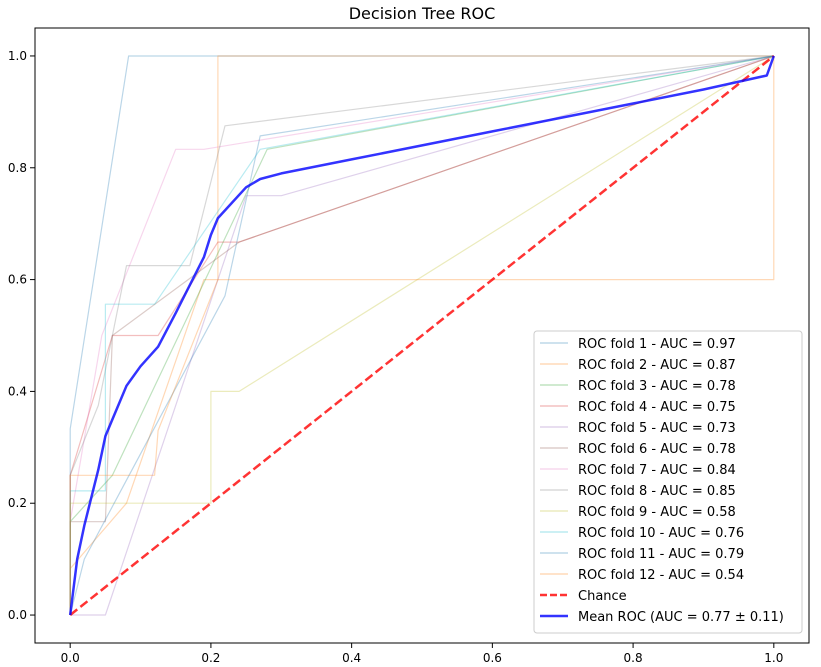 The image size is (821, 667). I want to click on legend-label: Chance, so click(602, 596).